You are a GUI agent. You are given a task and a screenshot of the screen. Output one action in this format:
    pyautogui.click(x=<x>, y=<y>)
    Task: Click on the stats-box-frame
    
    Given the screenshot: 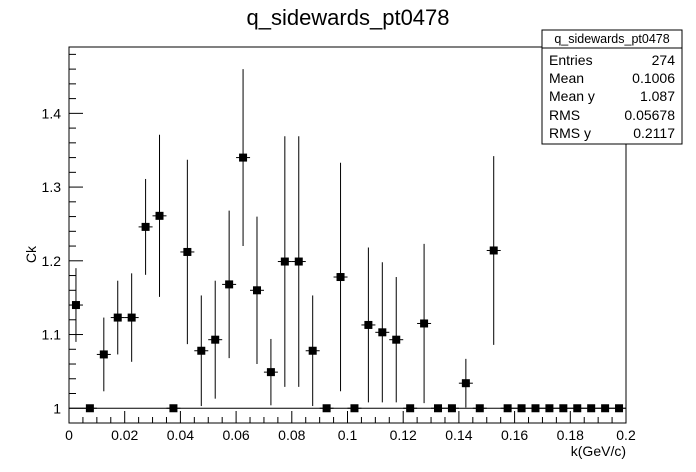 What is the action you would take?
    pyautogui.click(x=612, y=87)
    